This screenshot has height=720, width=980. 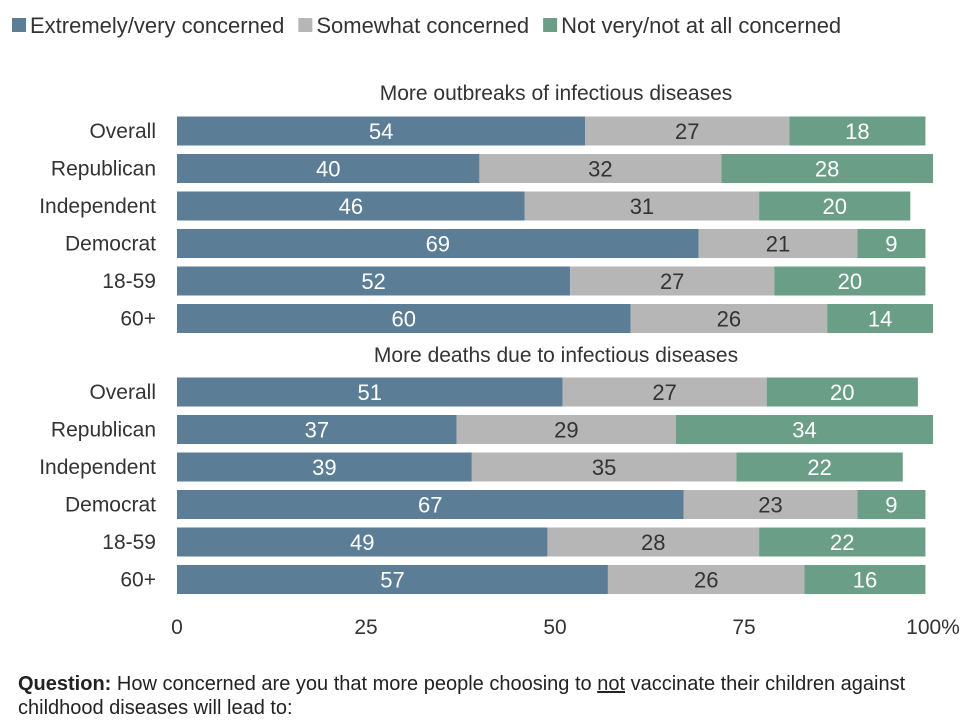 I want to click on data-label: 39, so click(x=324, y=467).